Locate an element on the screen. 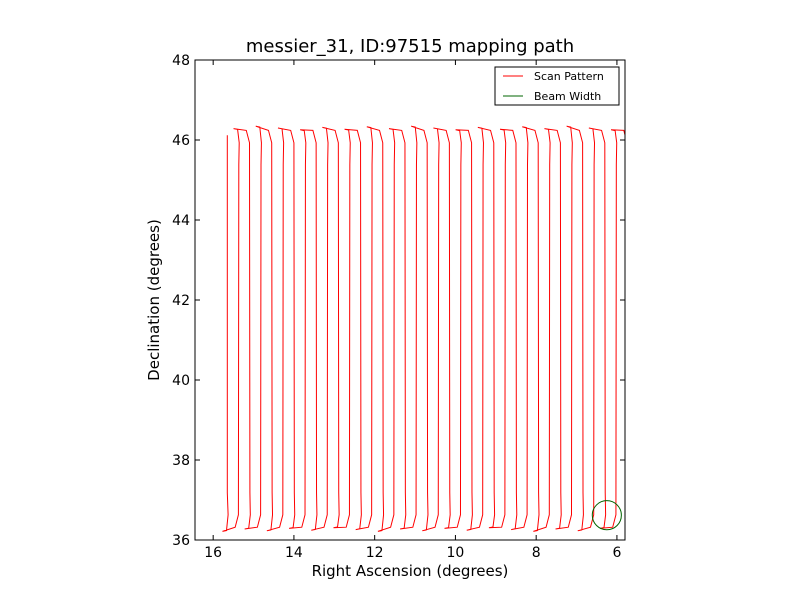 The width and height of the screenshot is (800, 600). y-tick-label: 36 is located at coordinates (181, 541).